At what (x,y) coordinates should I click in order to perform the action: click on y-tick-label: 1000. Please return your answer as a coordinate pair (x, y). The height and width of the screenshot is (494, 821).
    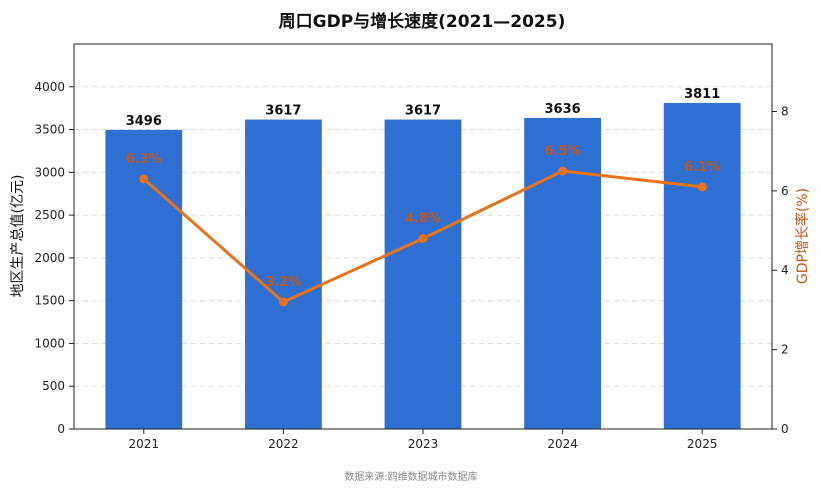
    Looking at the image, I should click on (49, 343).